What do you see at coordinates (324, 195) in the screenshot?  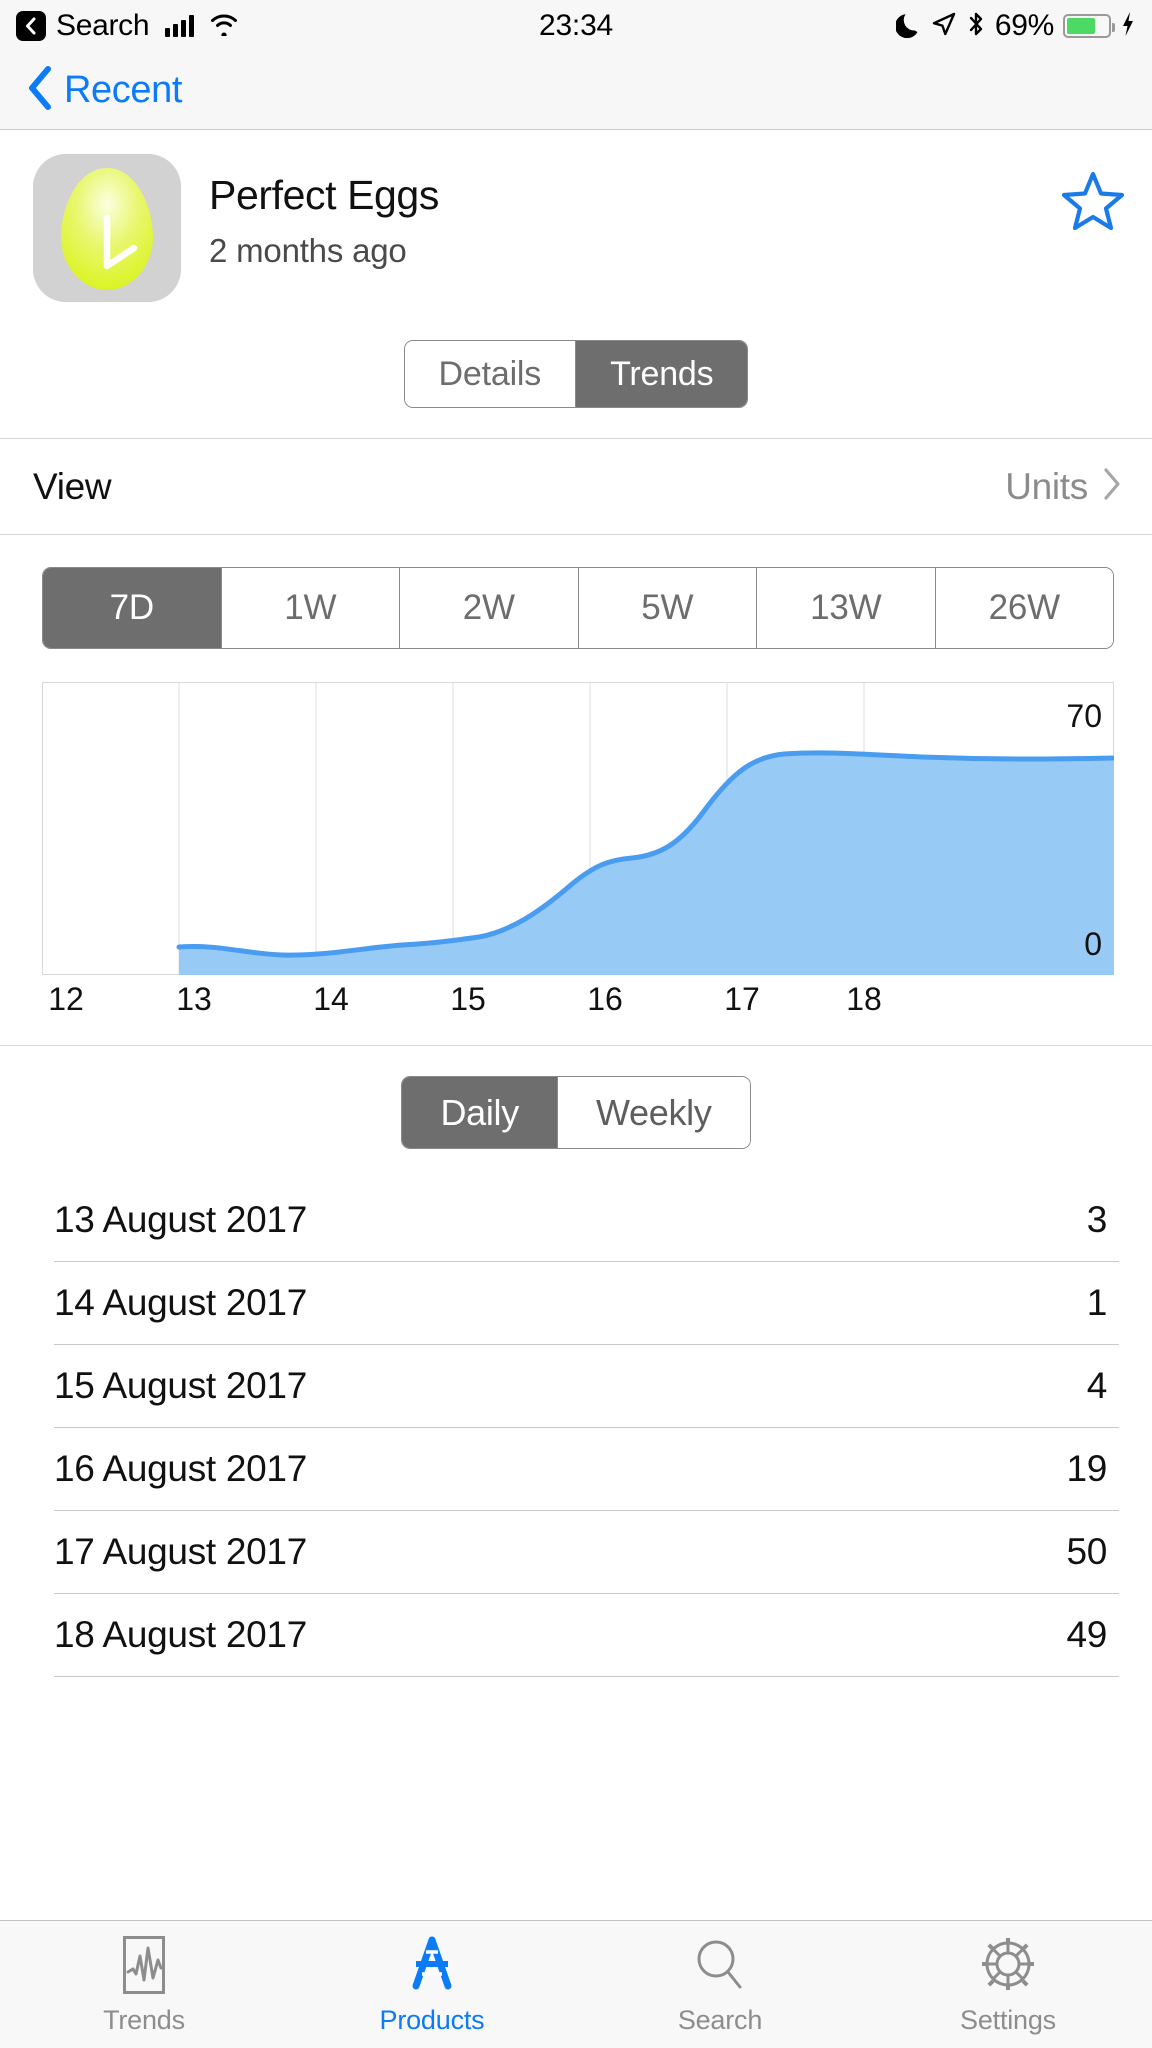 I see `app-title: Perfect Eggs` at bounding box center [324, 195].